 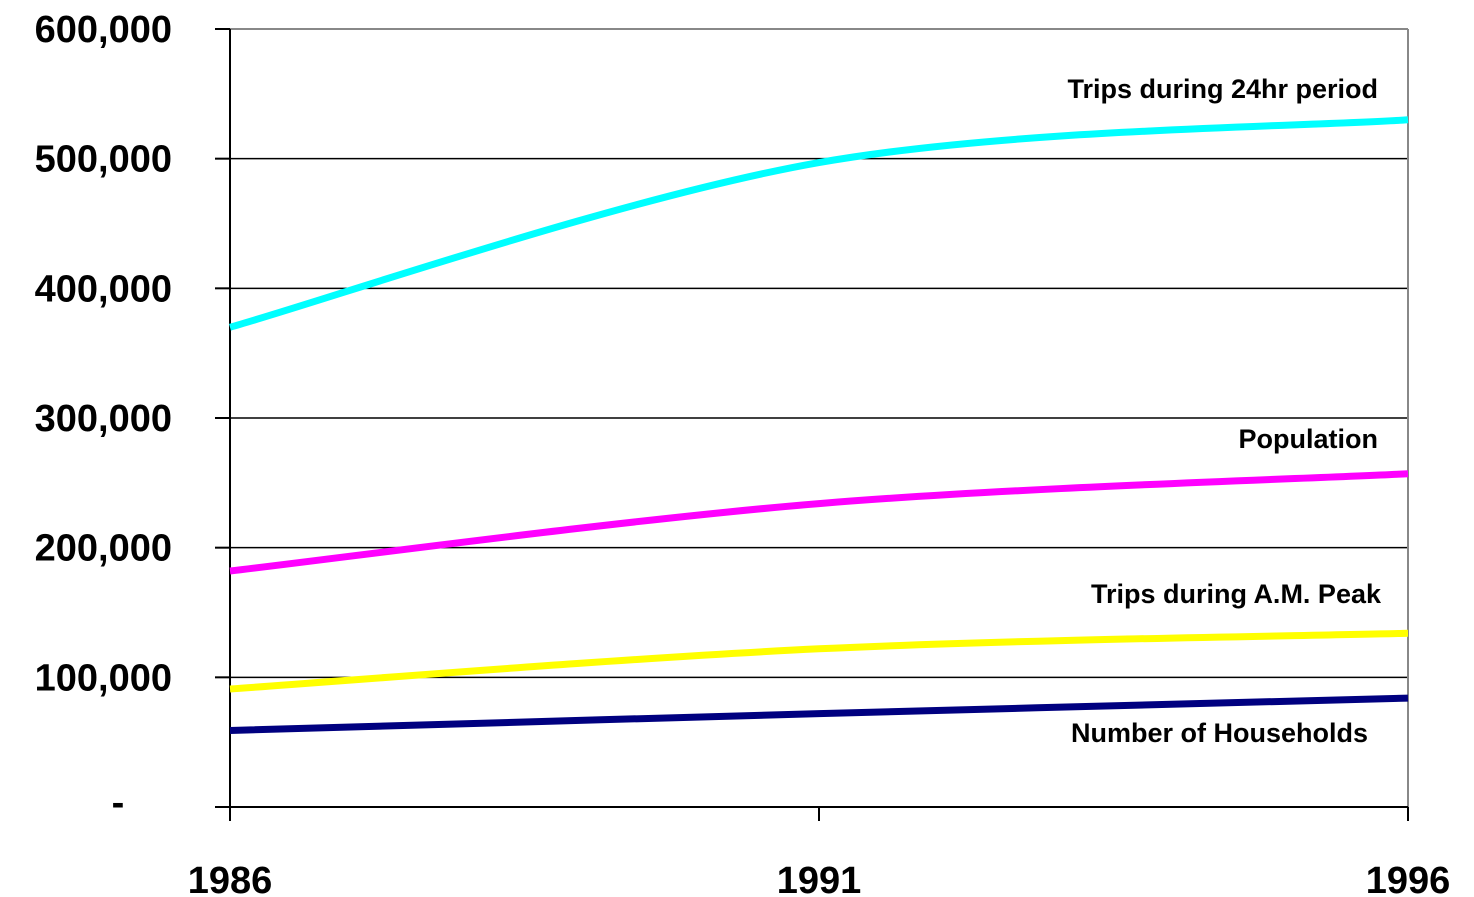 I want to click on y-tick-label: 600,000, so click(x=103, y=30).